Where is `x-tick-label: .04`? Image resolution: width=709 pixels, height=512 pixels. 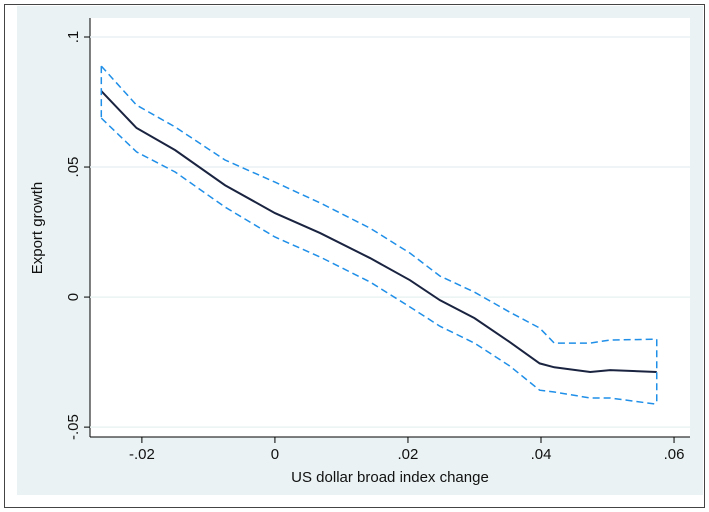
x-tick-label: .04 is located at coordinates (541, 454).